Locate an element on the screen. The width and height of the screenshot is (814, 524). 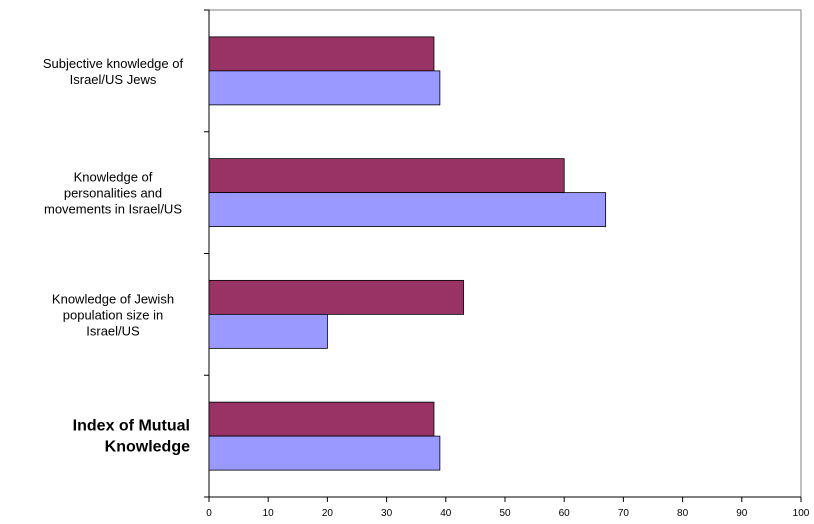
category-label-line: Israel/US Jews is located at coordinates (113, 79).